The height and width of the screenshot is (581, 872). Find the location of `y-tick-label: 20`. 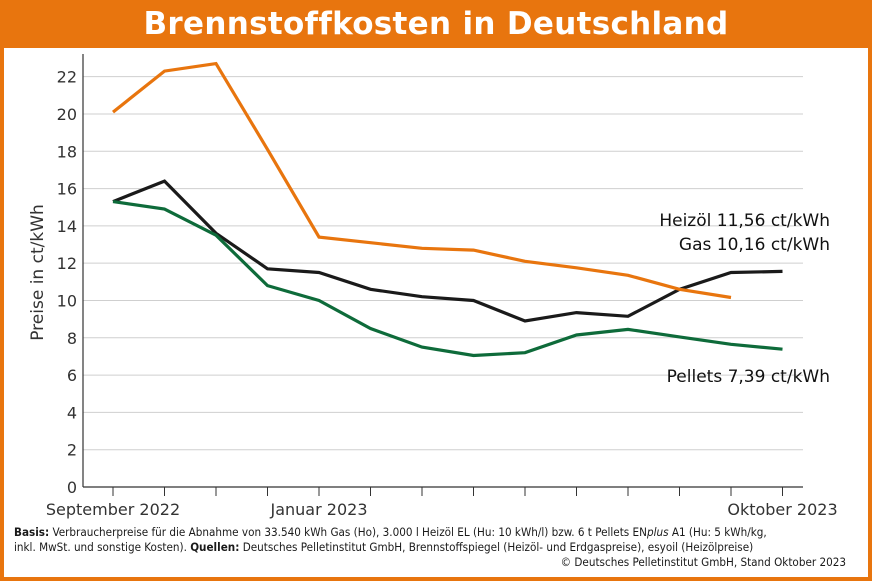

y-tick-label: 20 is located at coordinates (67, 114).